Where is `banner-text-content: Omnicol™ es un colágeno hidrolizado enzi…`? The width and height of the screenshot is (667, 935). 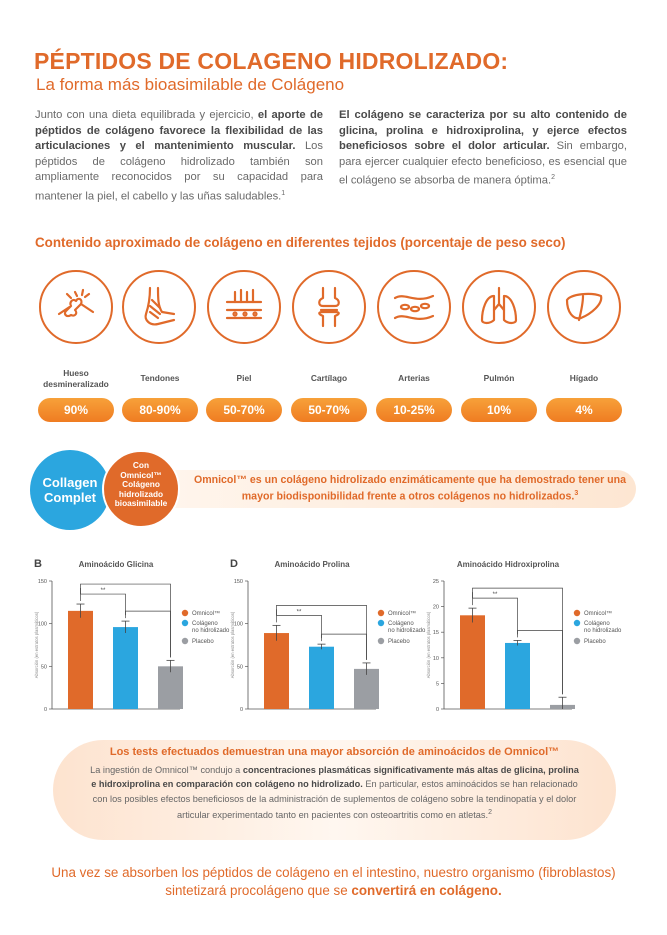
banner-text-content: Omnicol™ es un colágeno hidrolizado enzi… is located at coordinates (410, 488).